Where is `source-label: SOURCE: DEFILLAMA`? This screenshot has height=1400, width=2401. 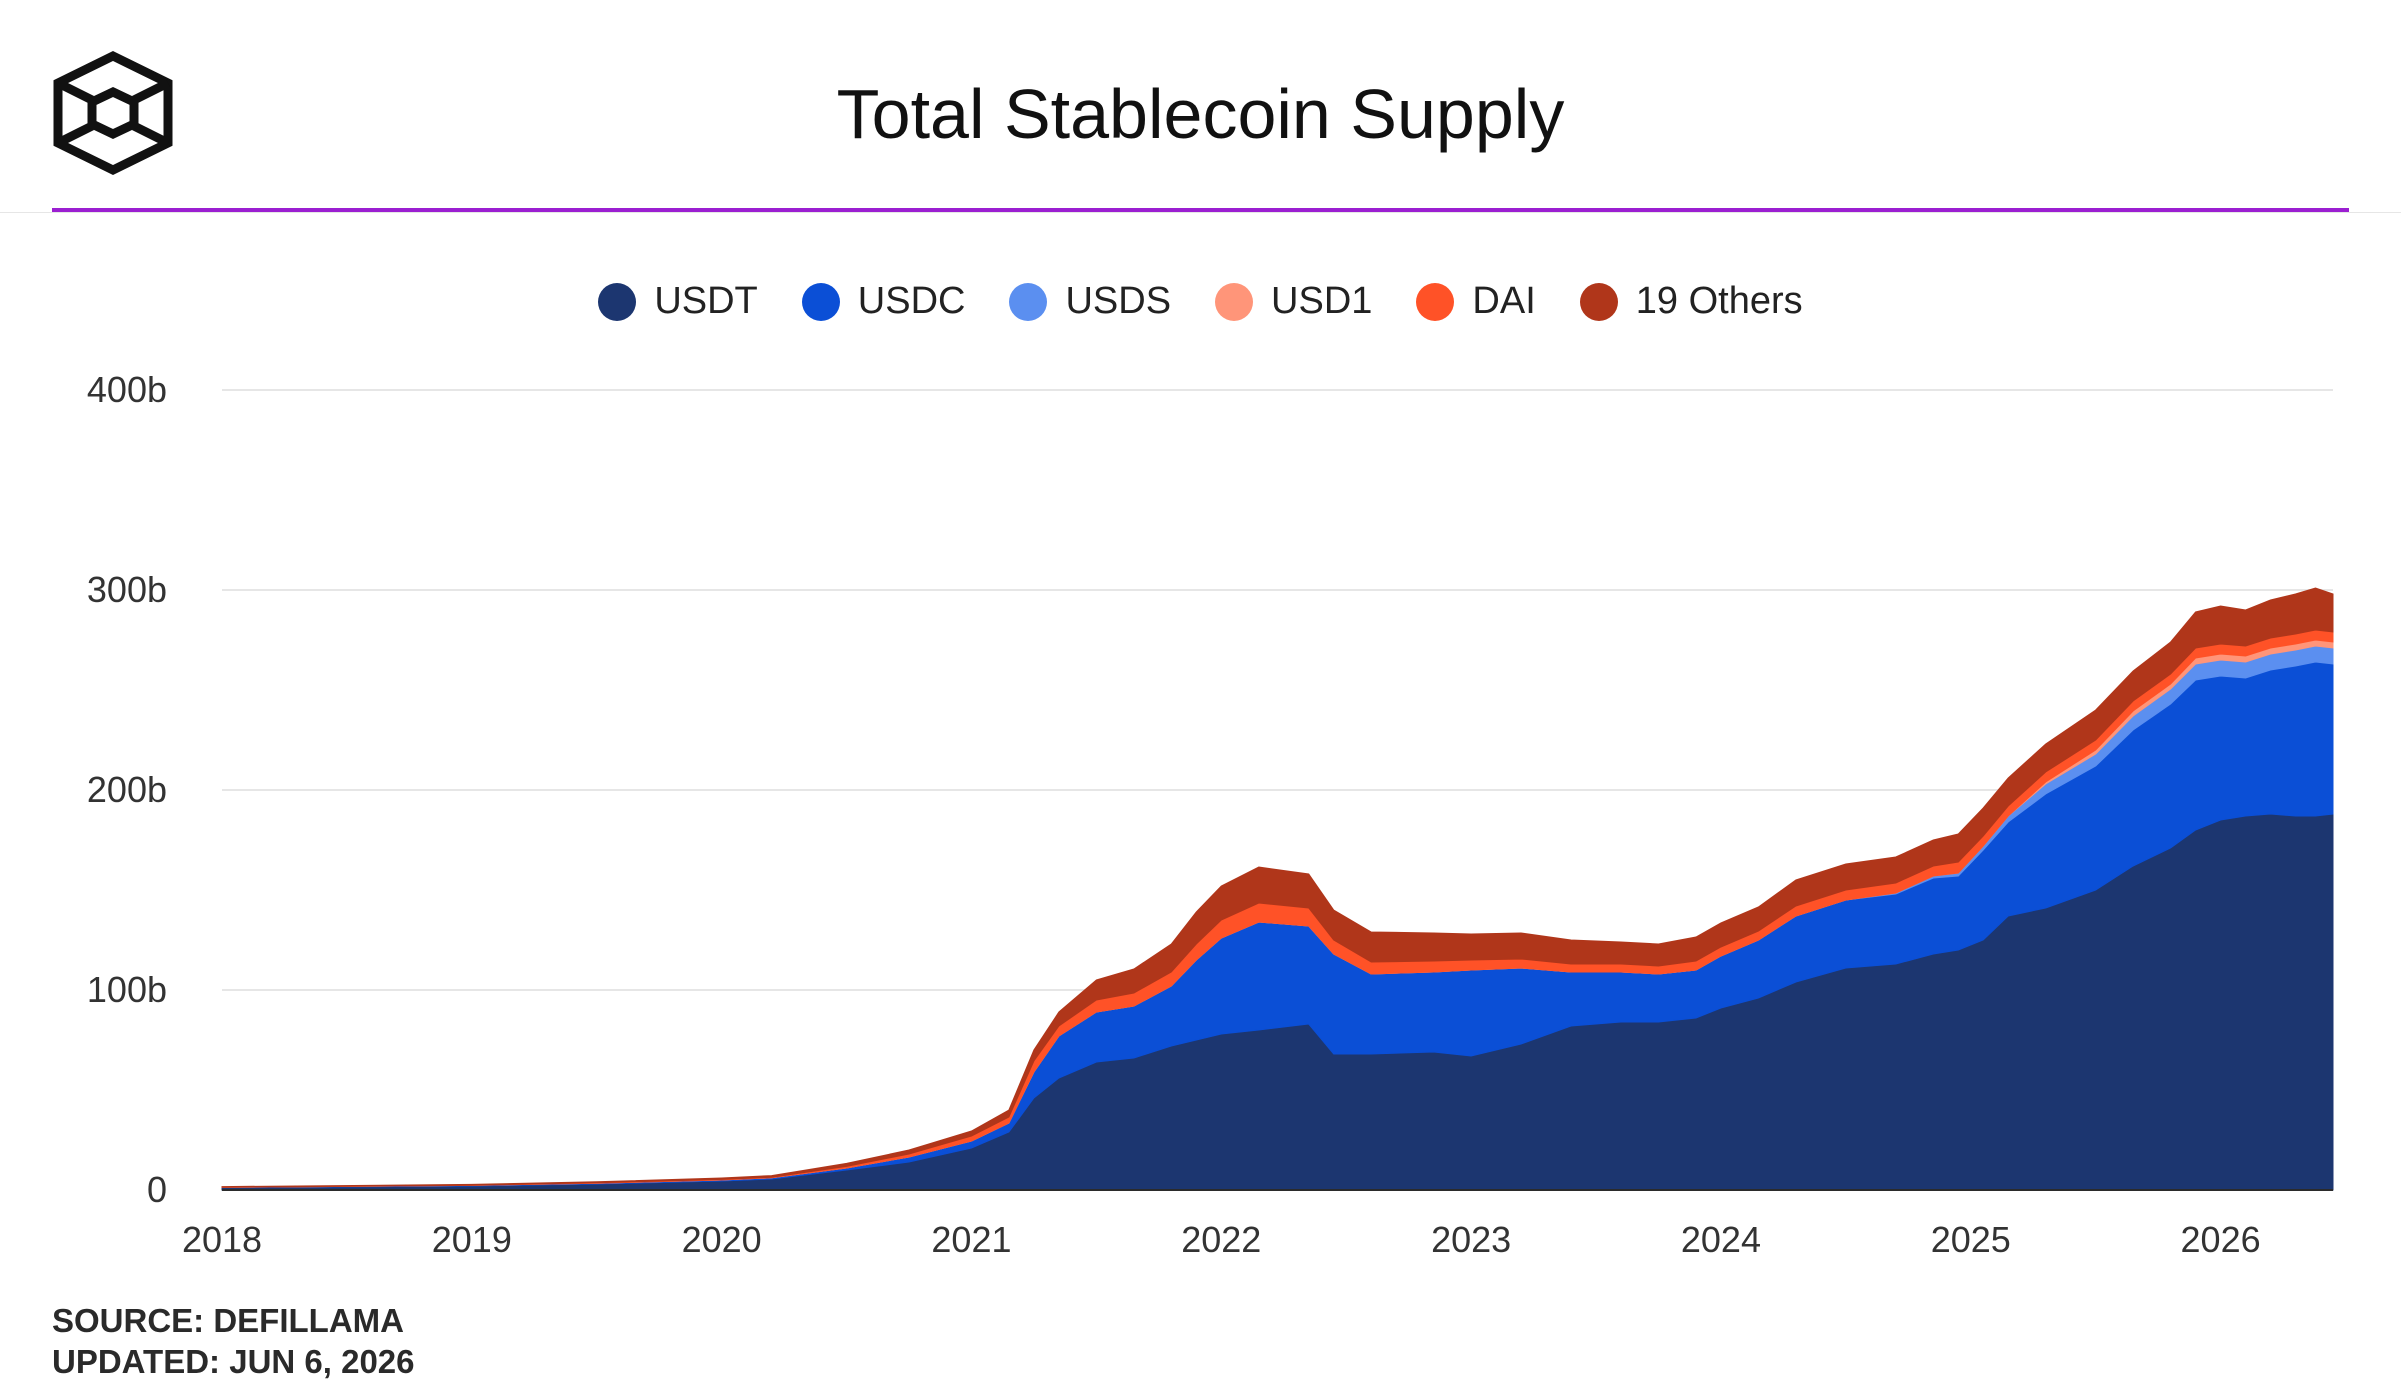 source-label: SOURCE: DEFILLAMA is located at coordinates (228, 1320).